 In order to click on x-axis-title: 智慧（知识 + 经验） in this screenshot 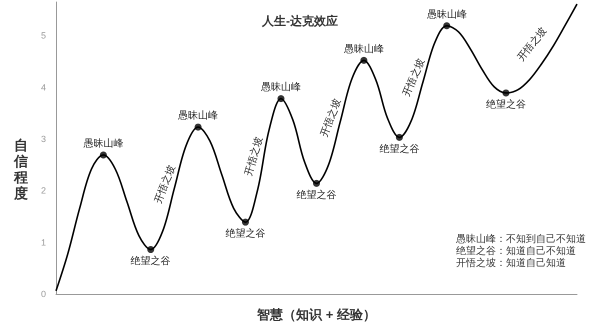, I will do `click(316, 314)`.